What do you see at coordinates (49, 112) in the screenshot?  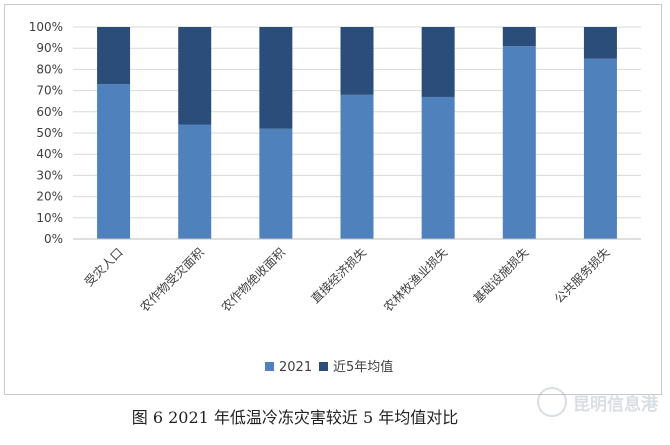 I see `y-tick-label: 60%` at bounding box center [49, 112].